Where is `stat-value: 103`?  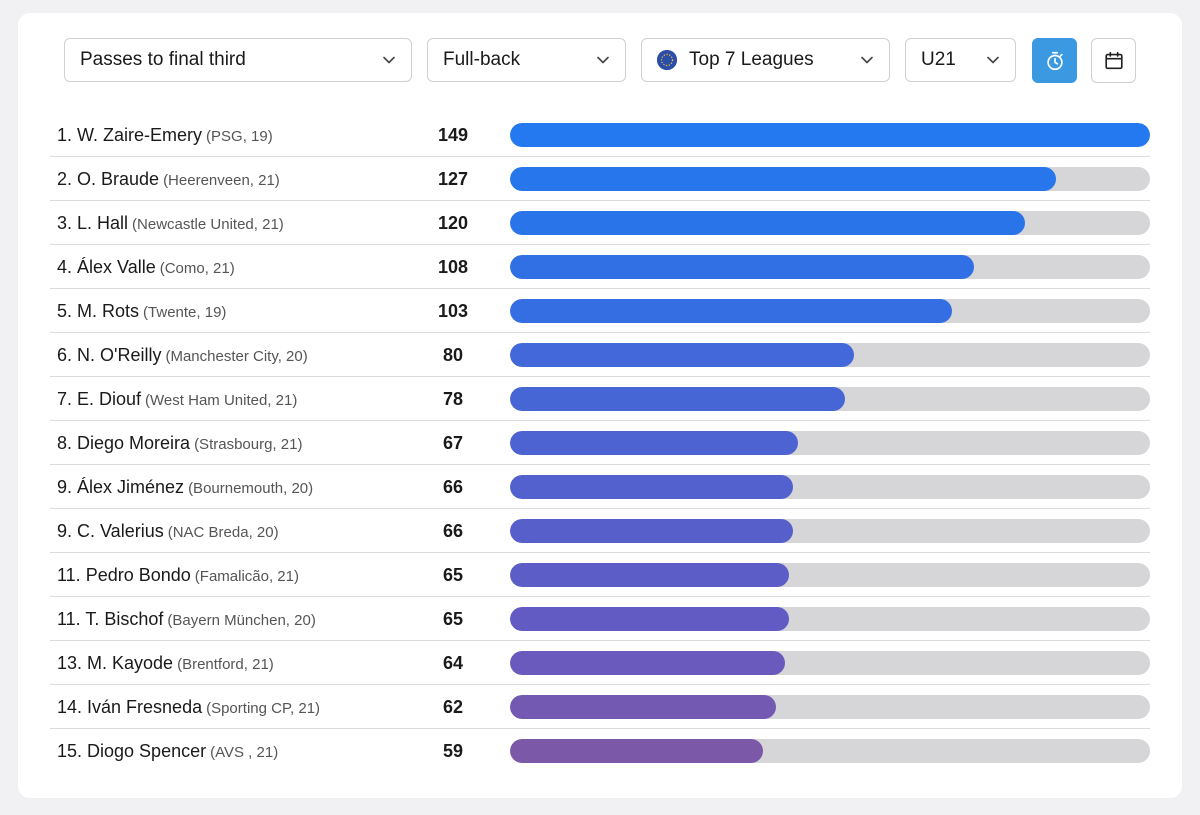 stat-value: 103 is located at coordinates (453, 311).